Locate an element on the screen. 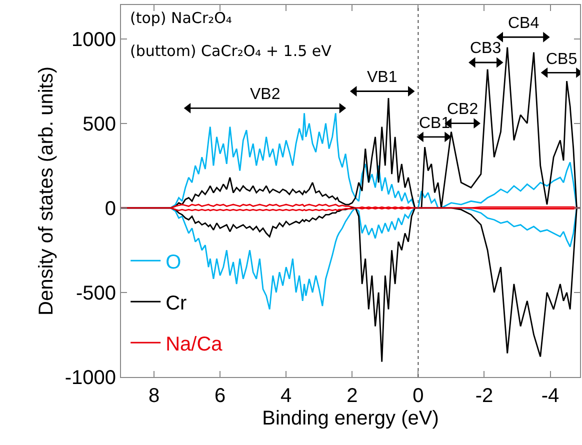  series-label: VB1 is located at coordinates (382, 77).